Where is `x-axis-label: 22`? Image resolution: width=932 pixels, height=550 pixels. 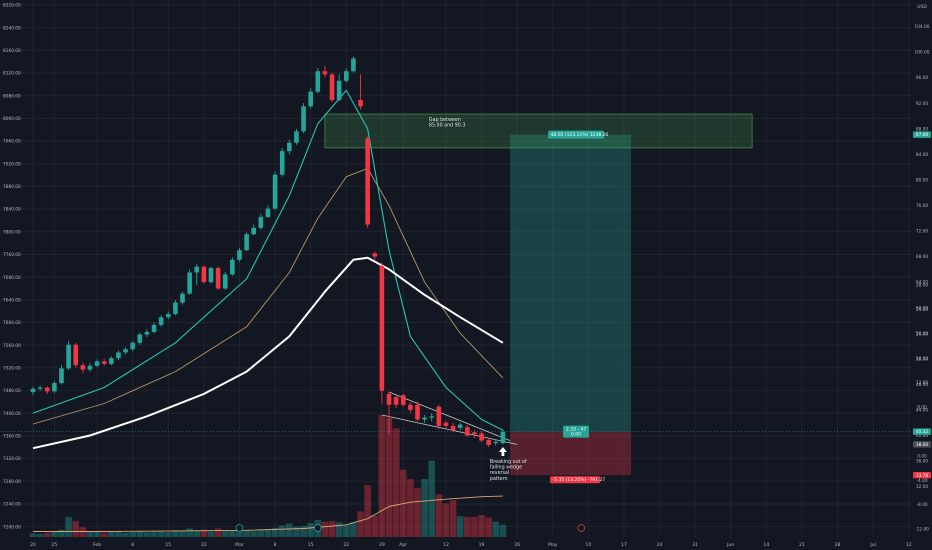
x-axis-label: 22 is located at coordinates (346, 545).